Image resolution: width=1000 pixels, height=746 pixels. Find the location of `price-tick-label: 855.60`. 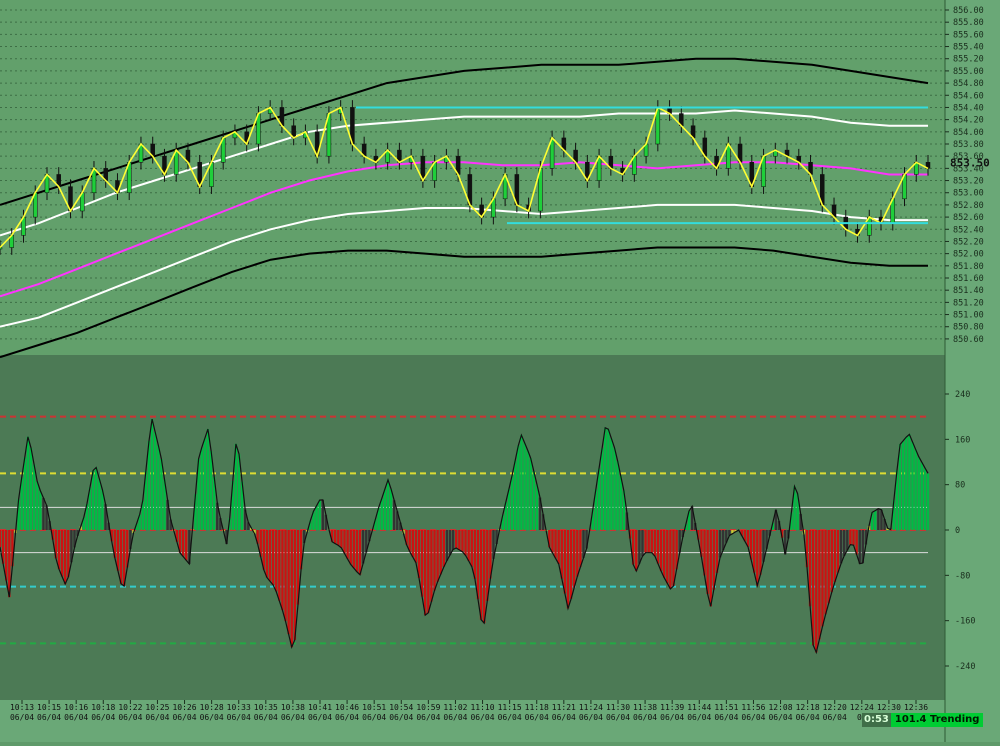

price-tick-label: 855.60 is located at coordinates (968, 35).